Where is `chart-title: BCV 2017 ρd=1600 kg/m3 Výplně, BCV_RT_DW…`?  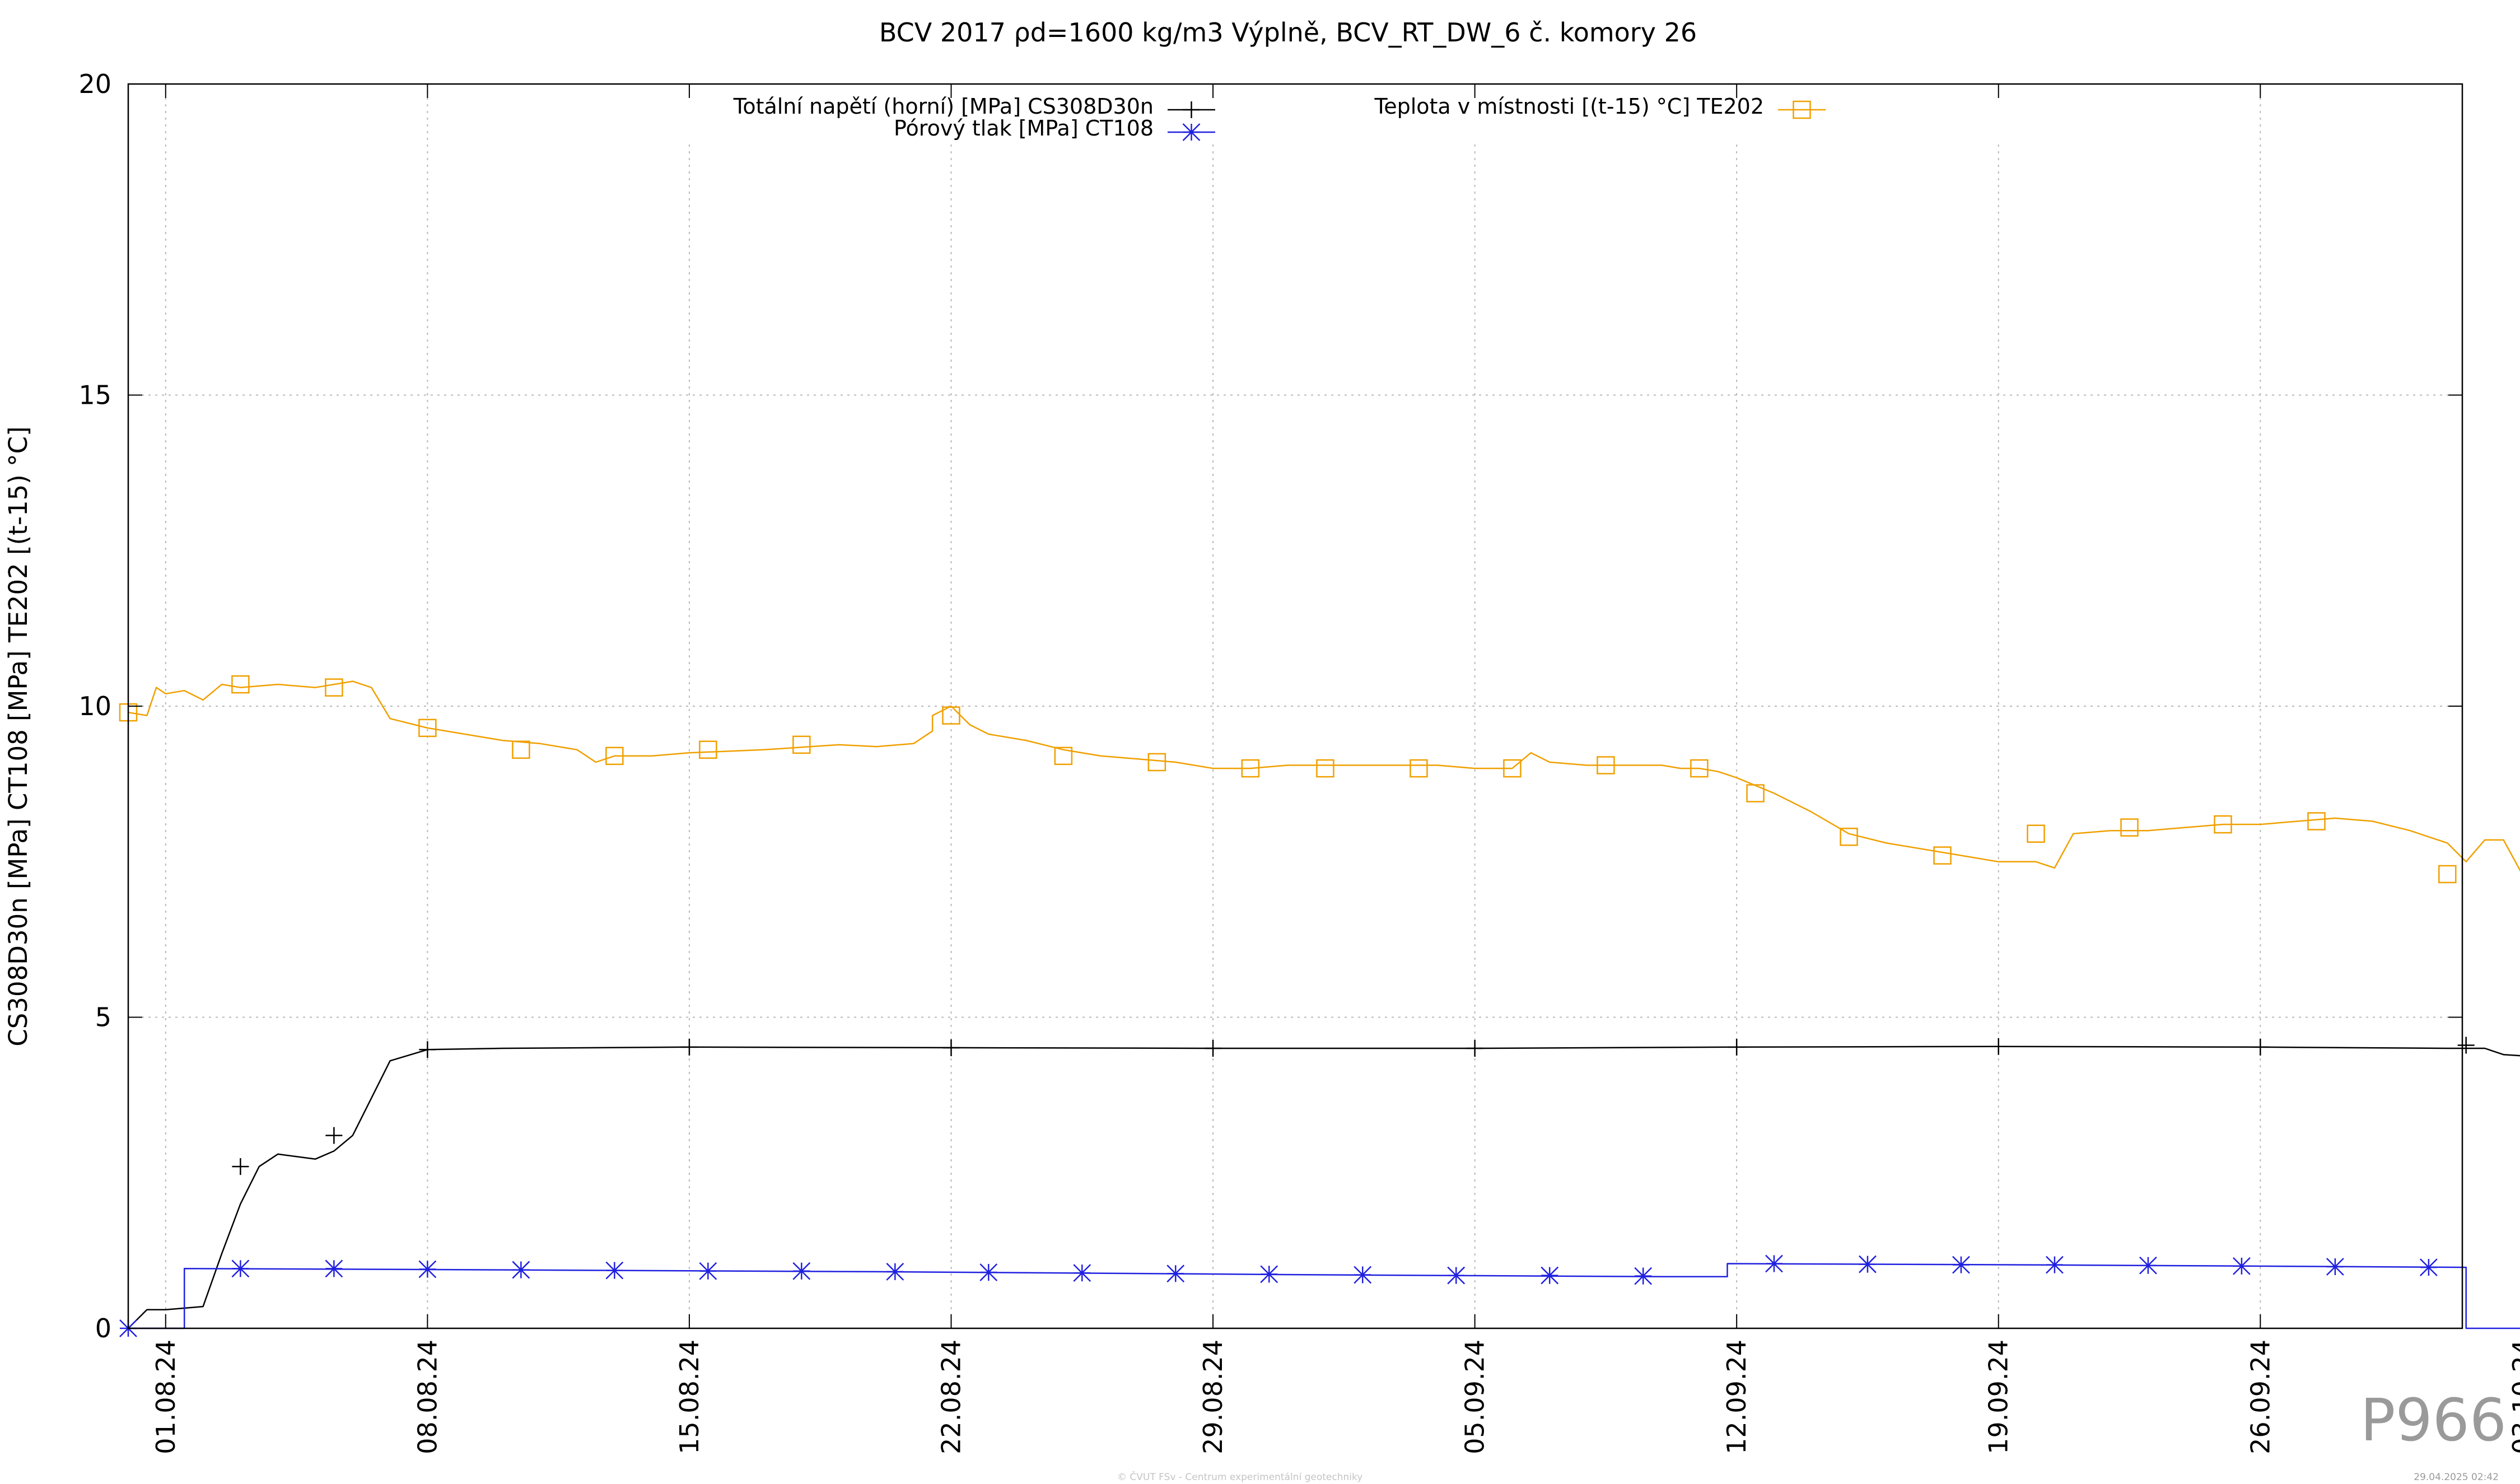
chart-title: BCV 2017 ρd=1600 kg/m3 Výplně, BCV_RT_DW… is located at coordinates (1288, 33).